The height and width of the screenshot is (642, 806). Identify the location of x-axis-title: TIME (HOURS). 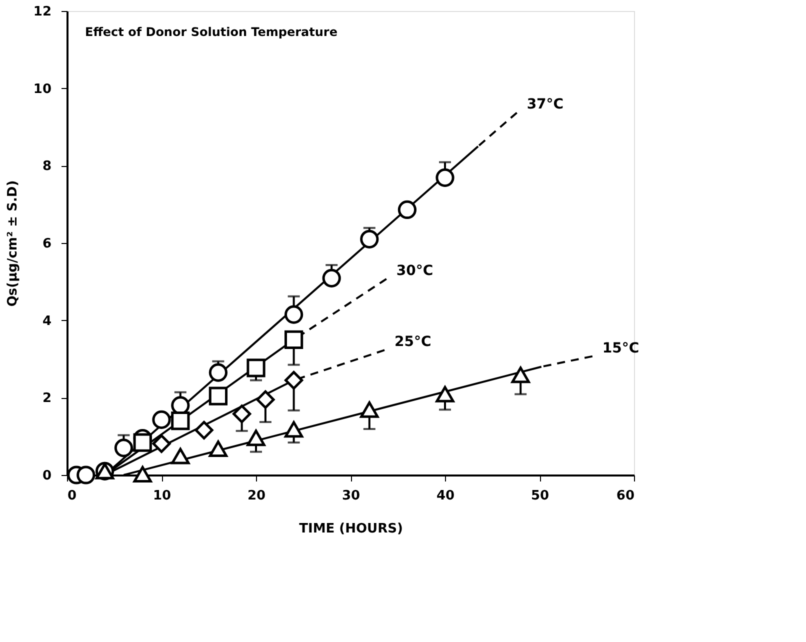
(351, 529).